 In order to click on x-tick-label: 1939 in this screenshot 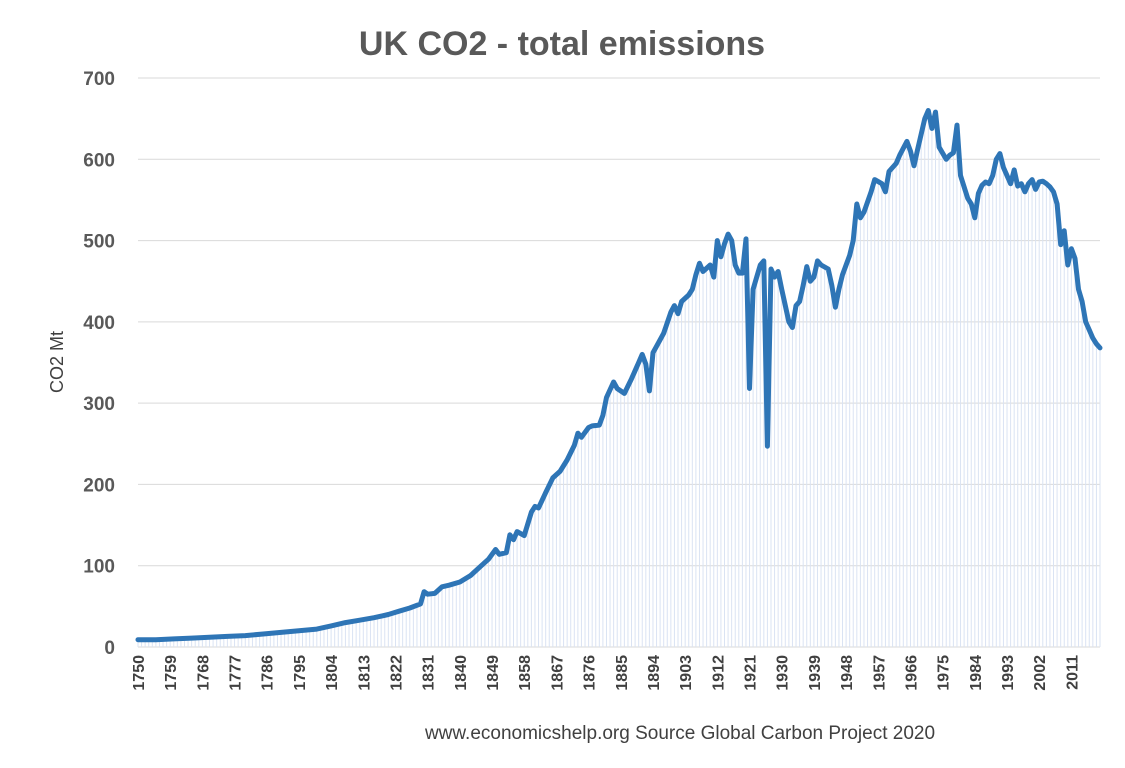, I will do `click(815, 673)`.